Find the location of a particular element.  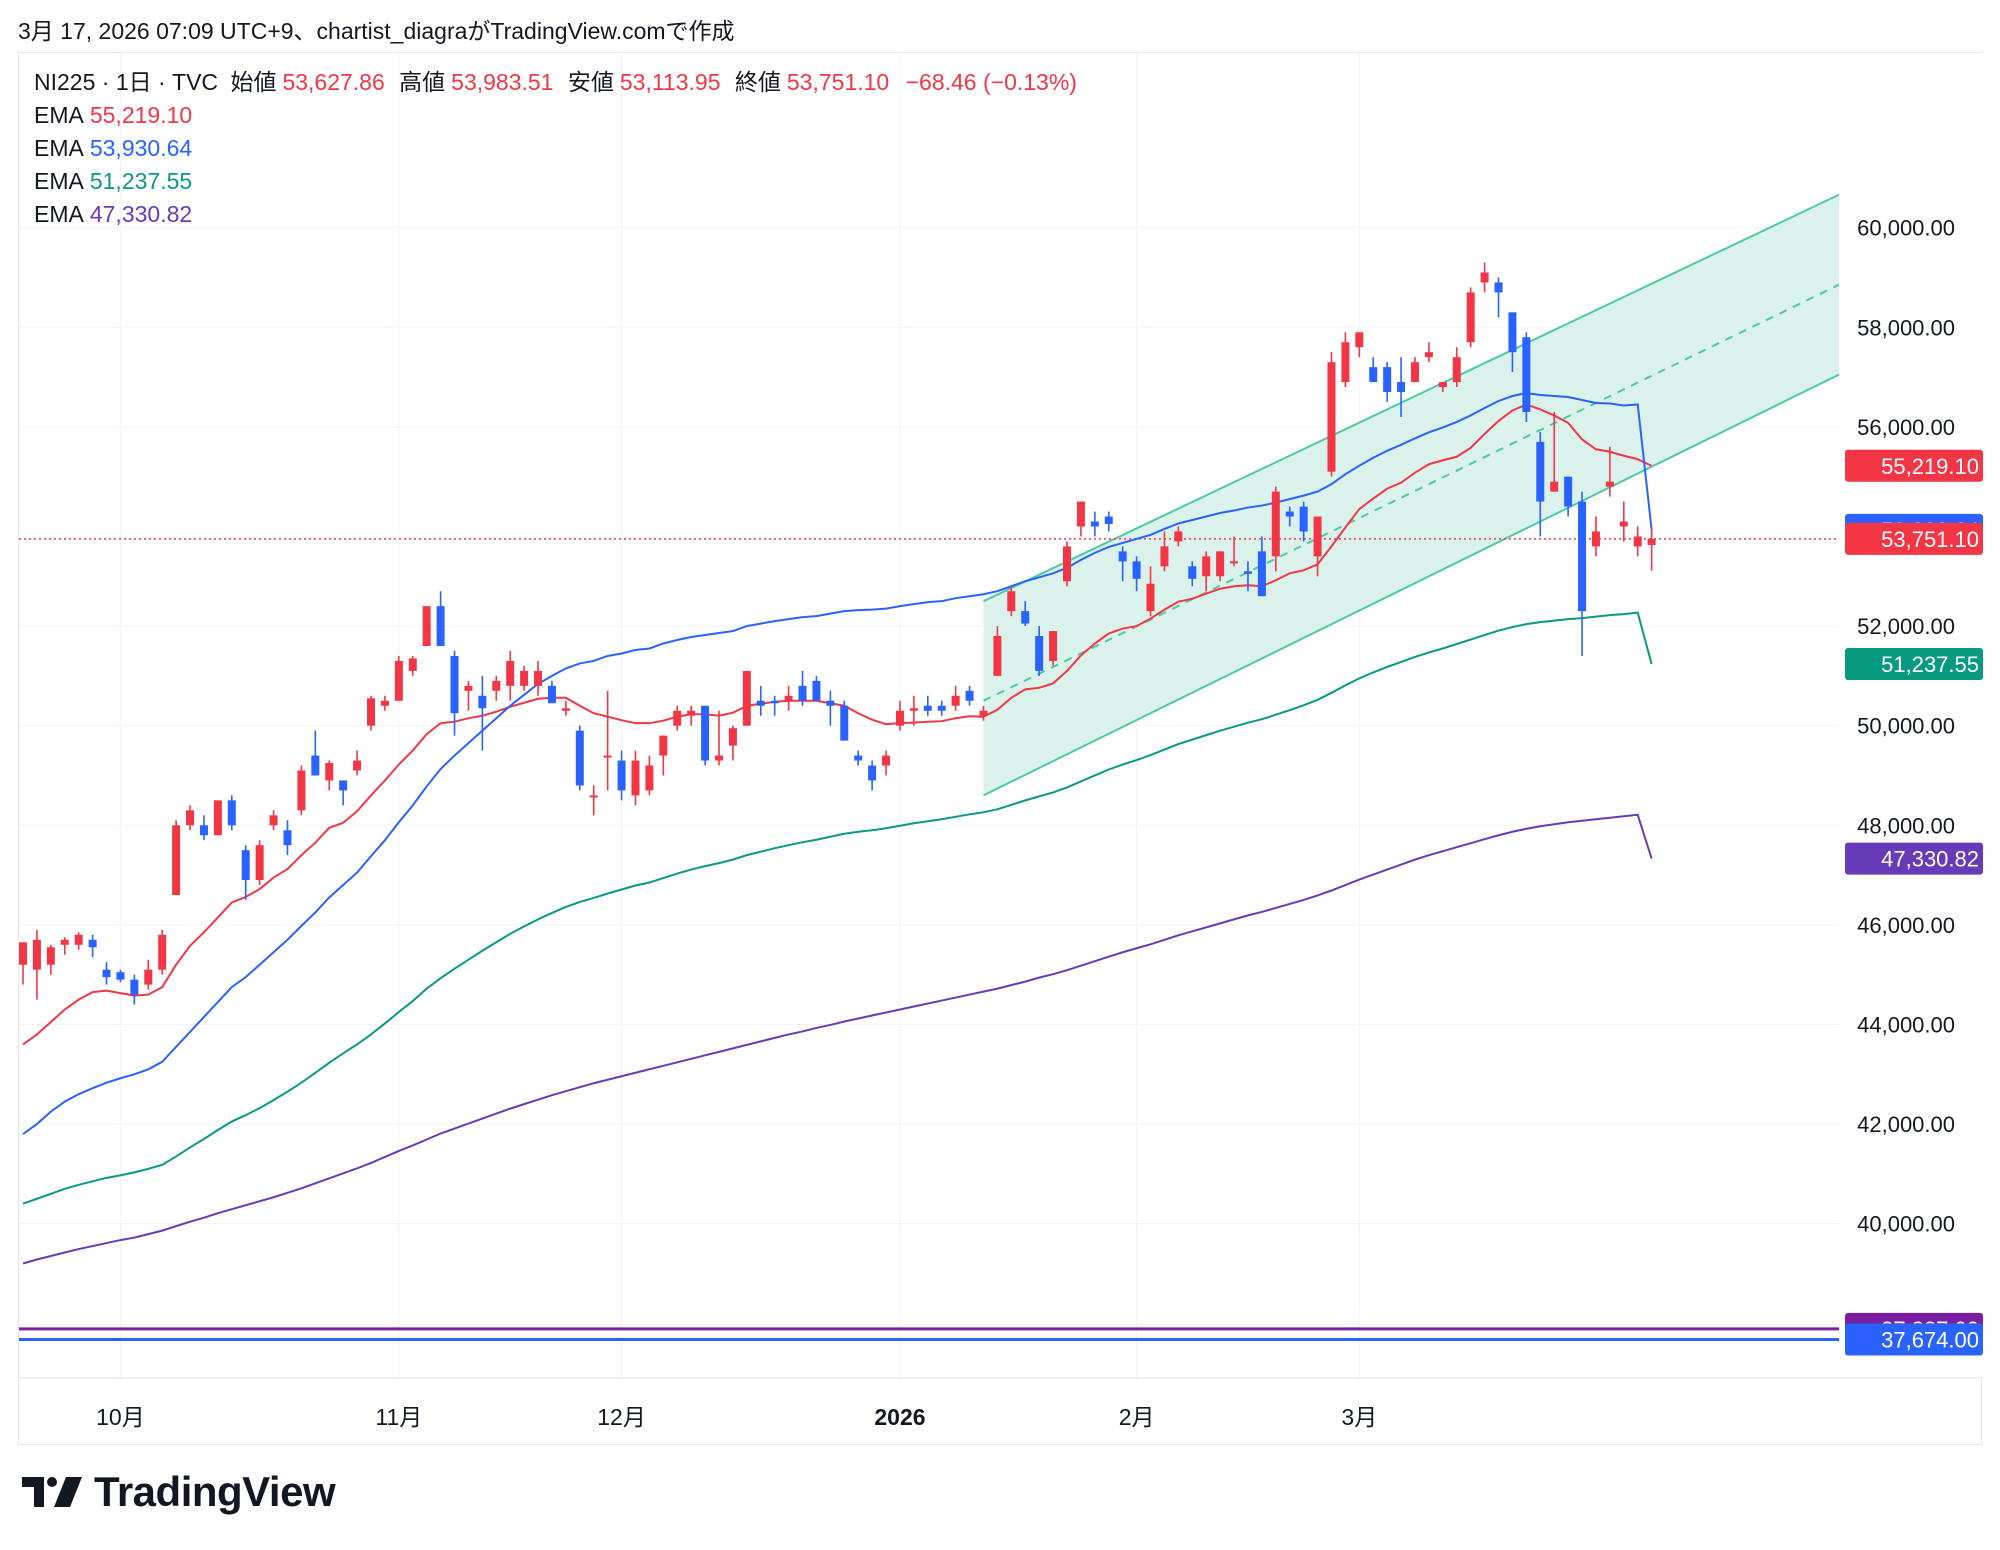

legend-ema-row: EMA 51,237.55 is located at coordinates (555, 181).